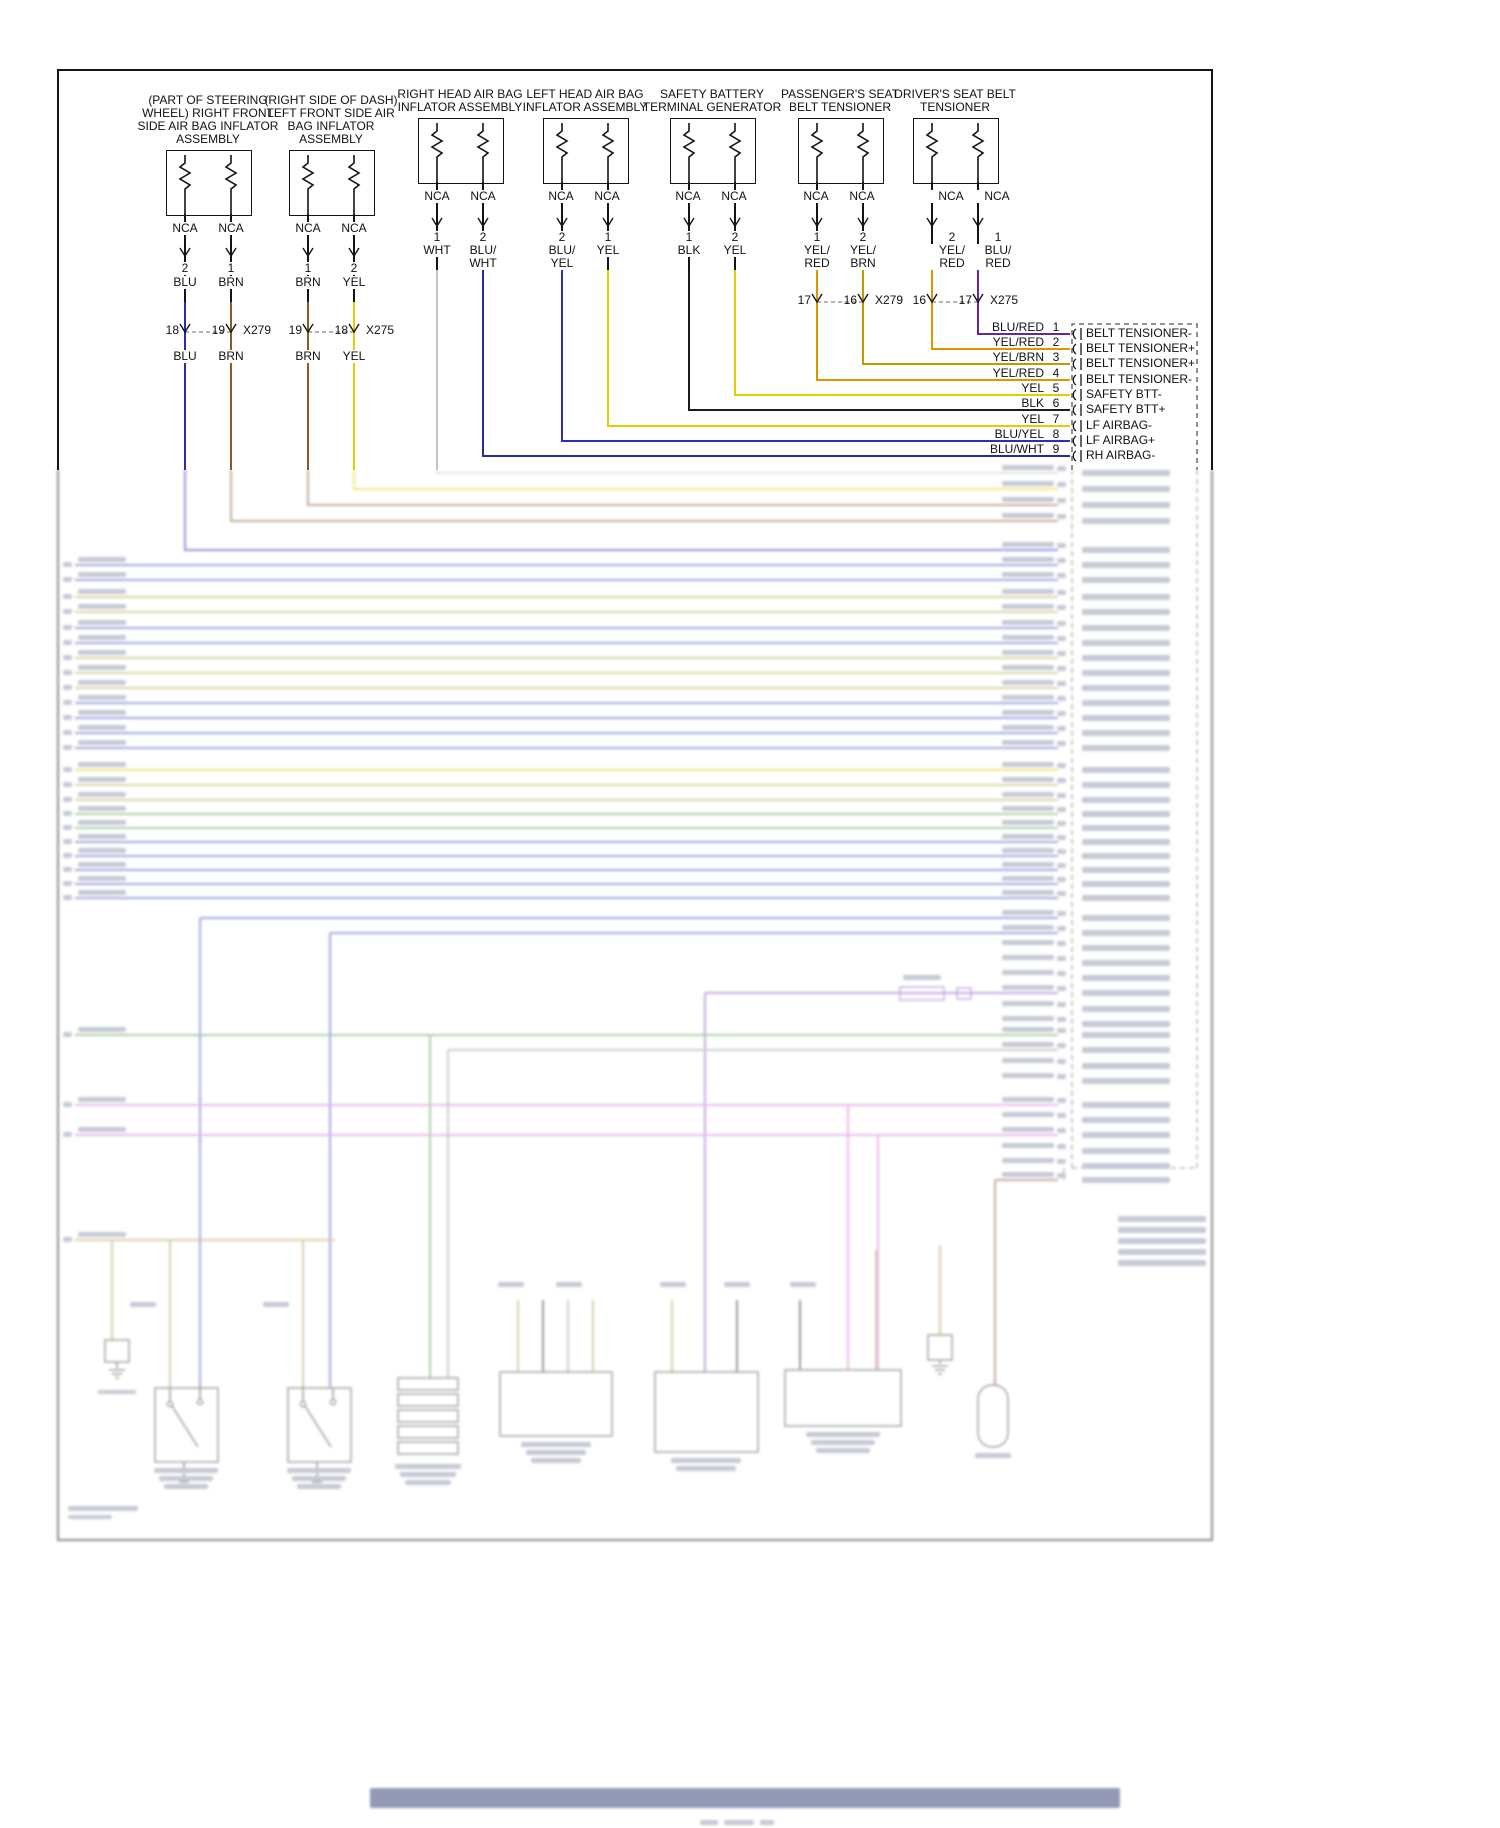  I want to click on wire-color-label: WHT, so click(437, 250).